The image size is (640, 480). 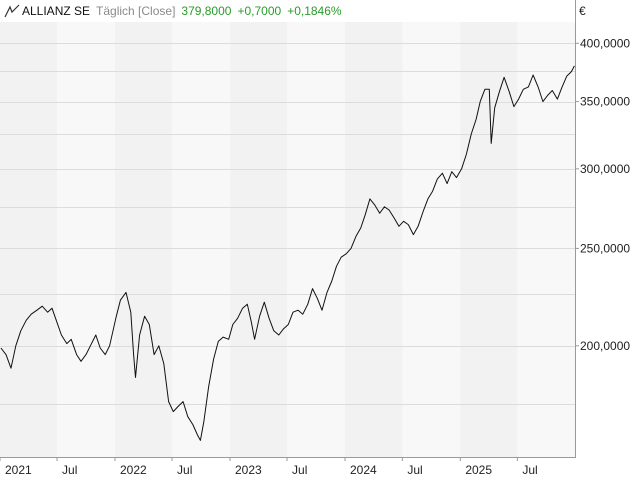 What do you see at coordinates (56, 11) in the screenshot?
I see `instrument-name: ALLIANZ SE` at bounding box center [56, 11].